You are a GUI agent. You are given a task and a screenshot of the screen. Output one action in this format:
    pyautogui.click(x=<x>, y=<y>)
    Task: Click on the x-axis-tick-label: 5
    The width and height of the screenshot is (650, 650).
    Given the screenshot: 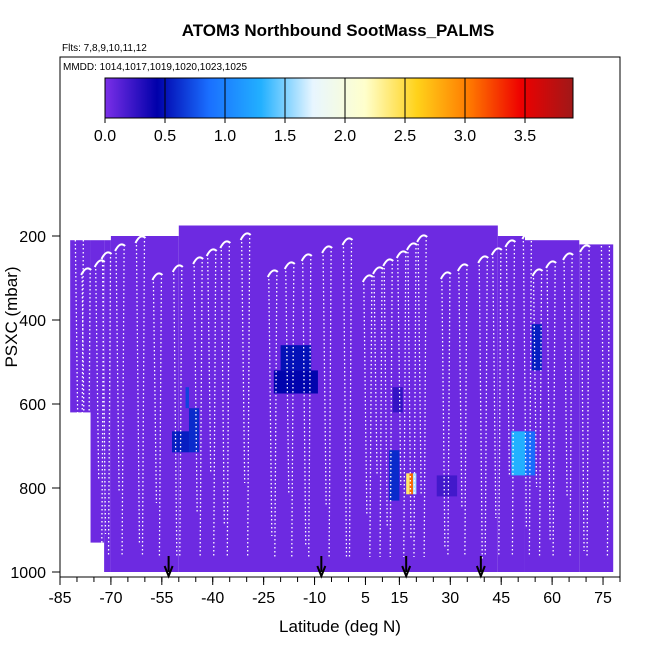 What is the action you would take?
    pyautogui.click(x=365, y=598)
    